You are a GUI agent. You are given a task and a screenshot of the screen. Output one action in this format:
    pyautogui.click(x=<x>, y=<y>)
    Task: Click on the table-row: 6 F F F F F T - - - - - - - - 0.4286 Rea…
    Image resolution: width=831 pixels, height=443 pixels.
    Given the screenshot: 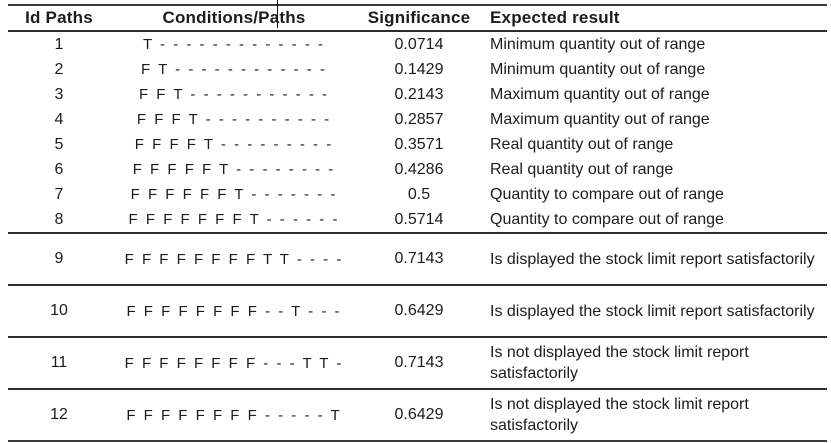 What is the action you would take?
    pyautogui.click(x=417, y=169)
    